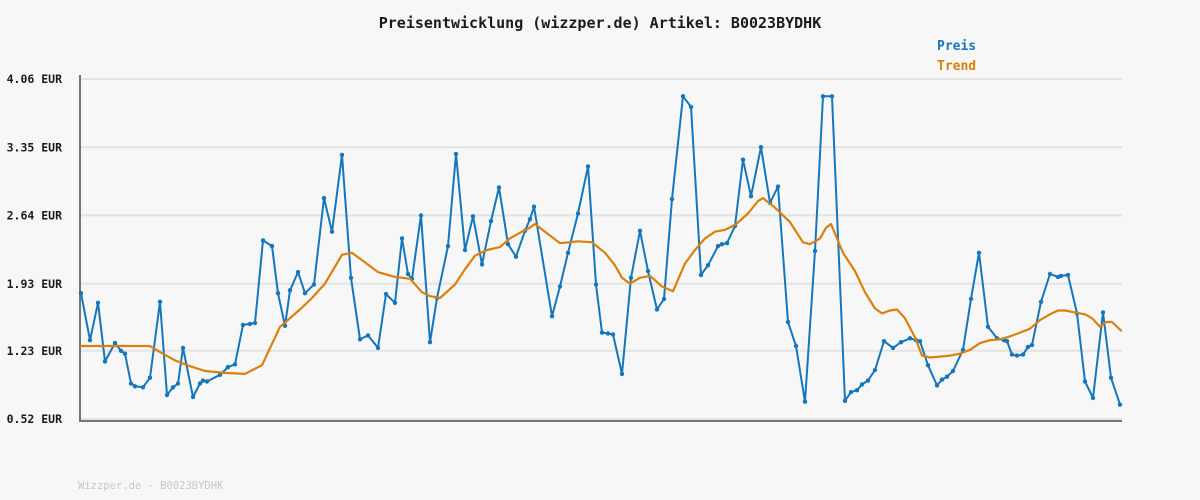 Image resolution: width=1200 pixels, height=500 pixels. I want to click on legend: Preis Trend, so click(956, 57).